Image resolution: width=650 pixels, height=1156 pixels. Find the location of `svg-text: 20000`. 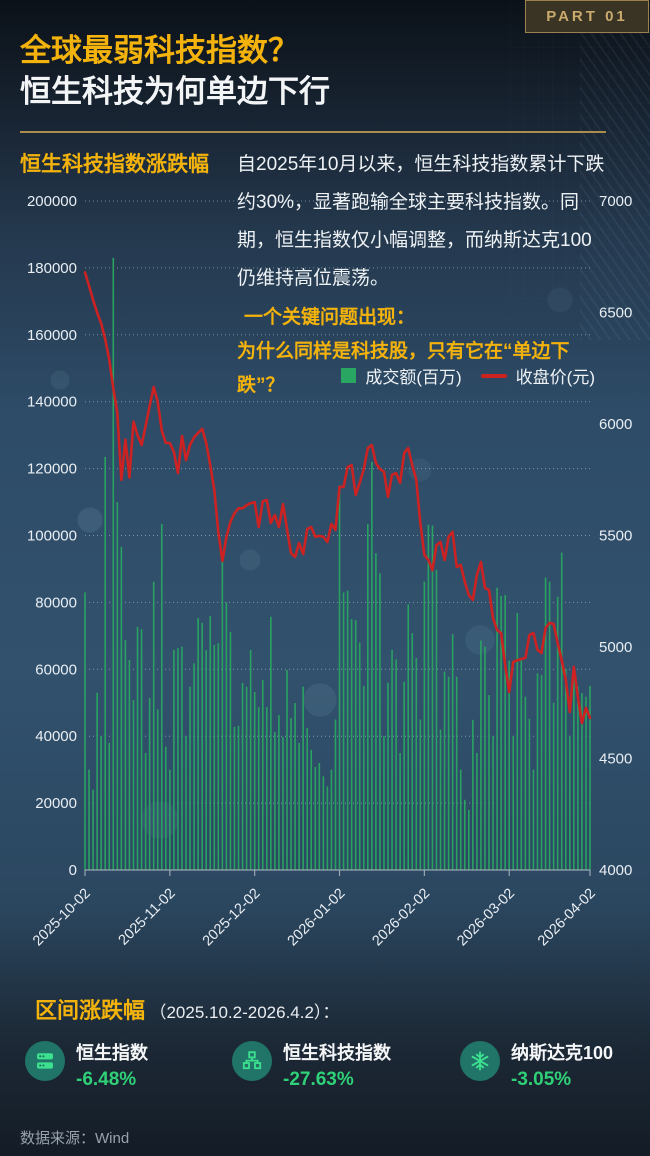

svg-text: 20000 is located at coordinates (56, 803).